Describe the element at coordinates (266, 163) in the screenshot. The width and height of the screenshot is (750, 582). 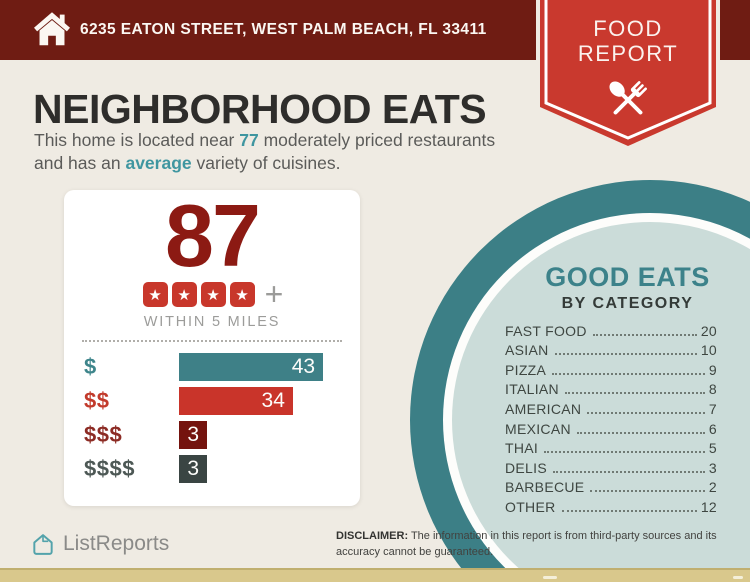
I see `subtitle-text: variety of cuisines.` at that location.